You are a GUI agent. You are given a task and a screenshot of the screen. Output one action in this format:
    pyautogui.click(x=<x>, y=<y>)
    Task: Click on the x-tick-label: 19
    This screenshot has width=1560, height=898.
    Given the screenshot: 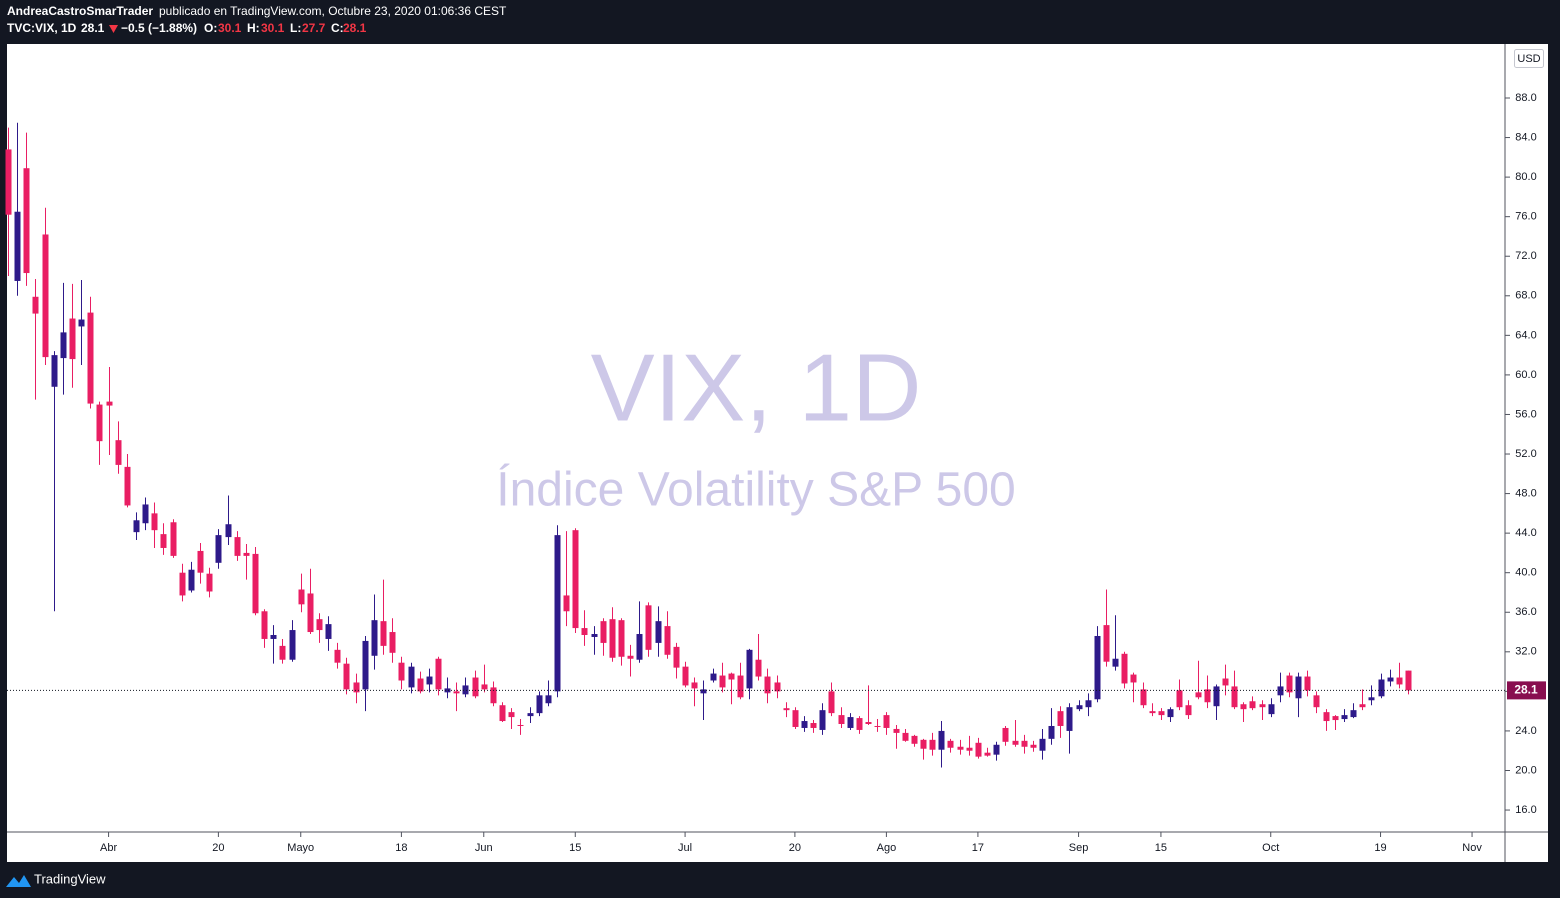 What is the action you would take?
    pyautogui.click(x=1380, y=848)
    